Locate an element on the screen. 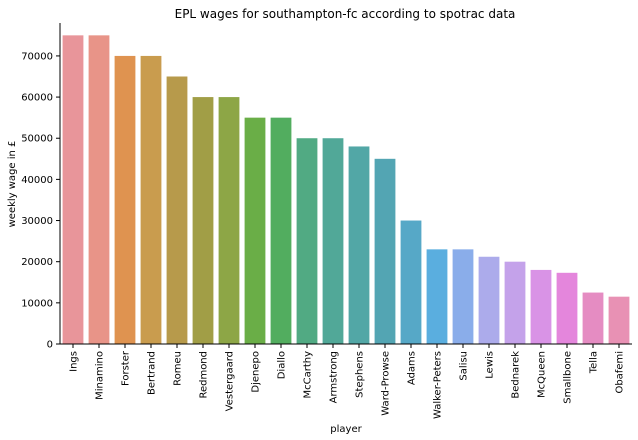  bar-redmond is located at coordinates (203, 220).